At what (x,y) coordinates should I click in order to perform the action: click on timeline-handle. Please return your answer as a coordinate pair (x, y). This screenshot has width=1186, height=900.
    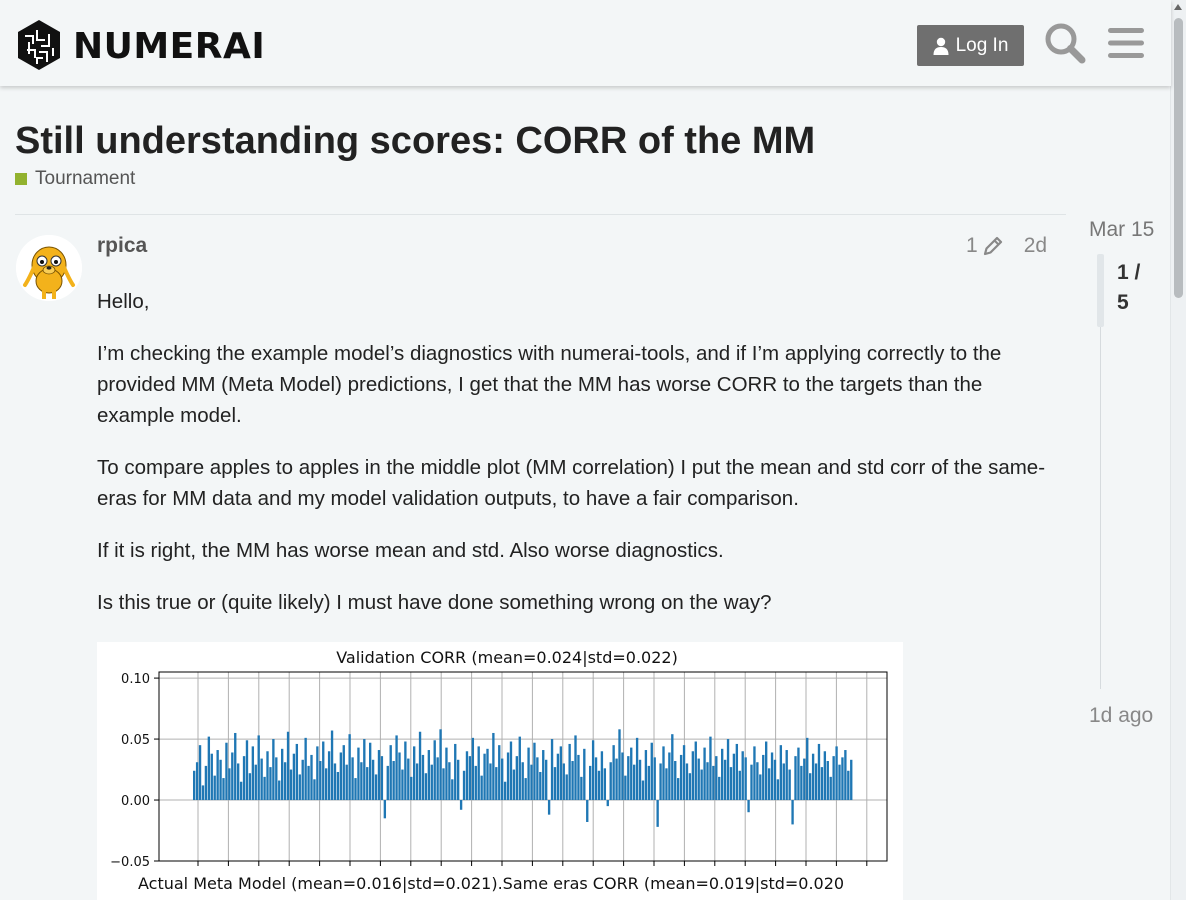
    Looking at the image, I should click on (1100, 290).